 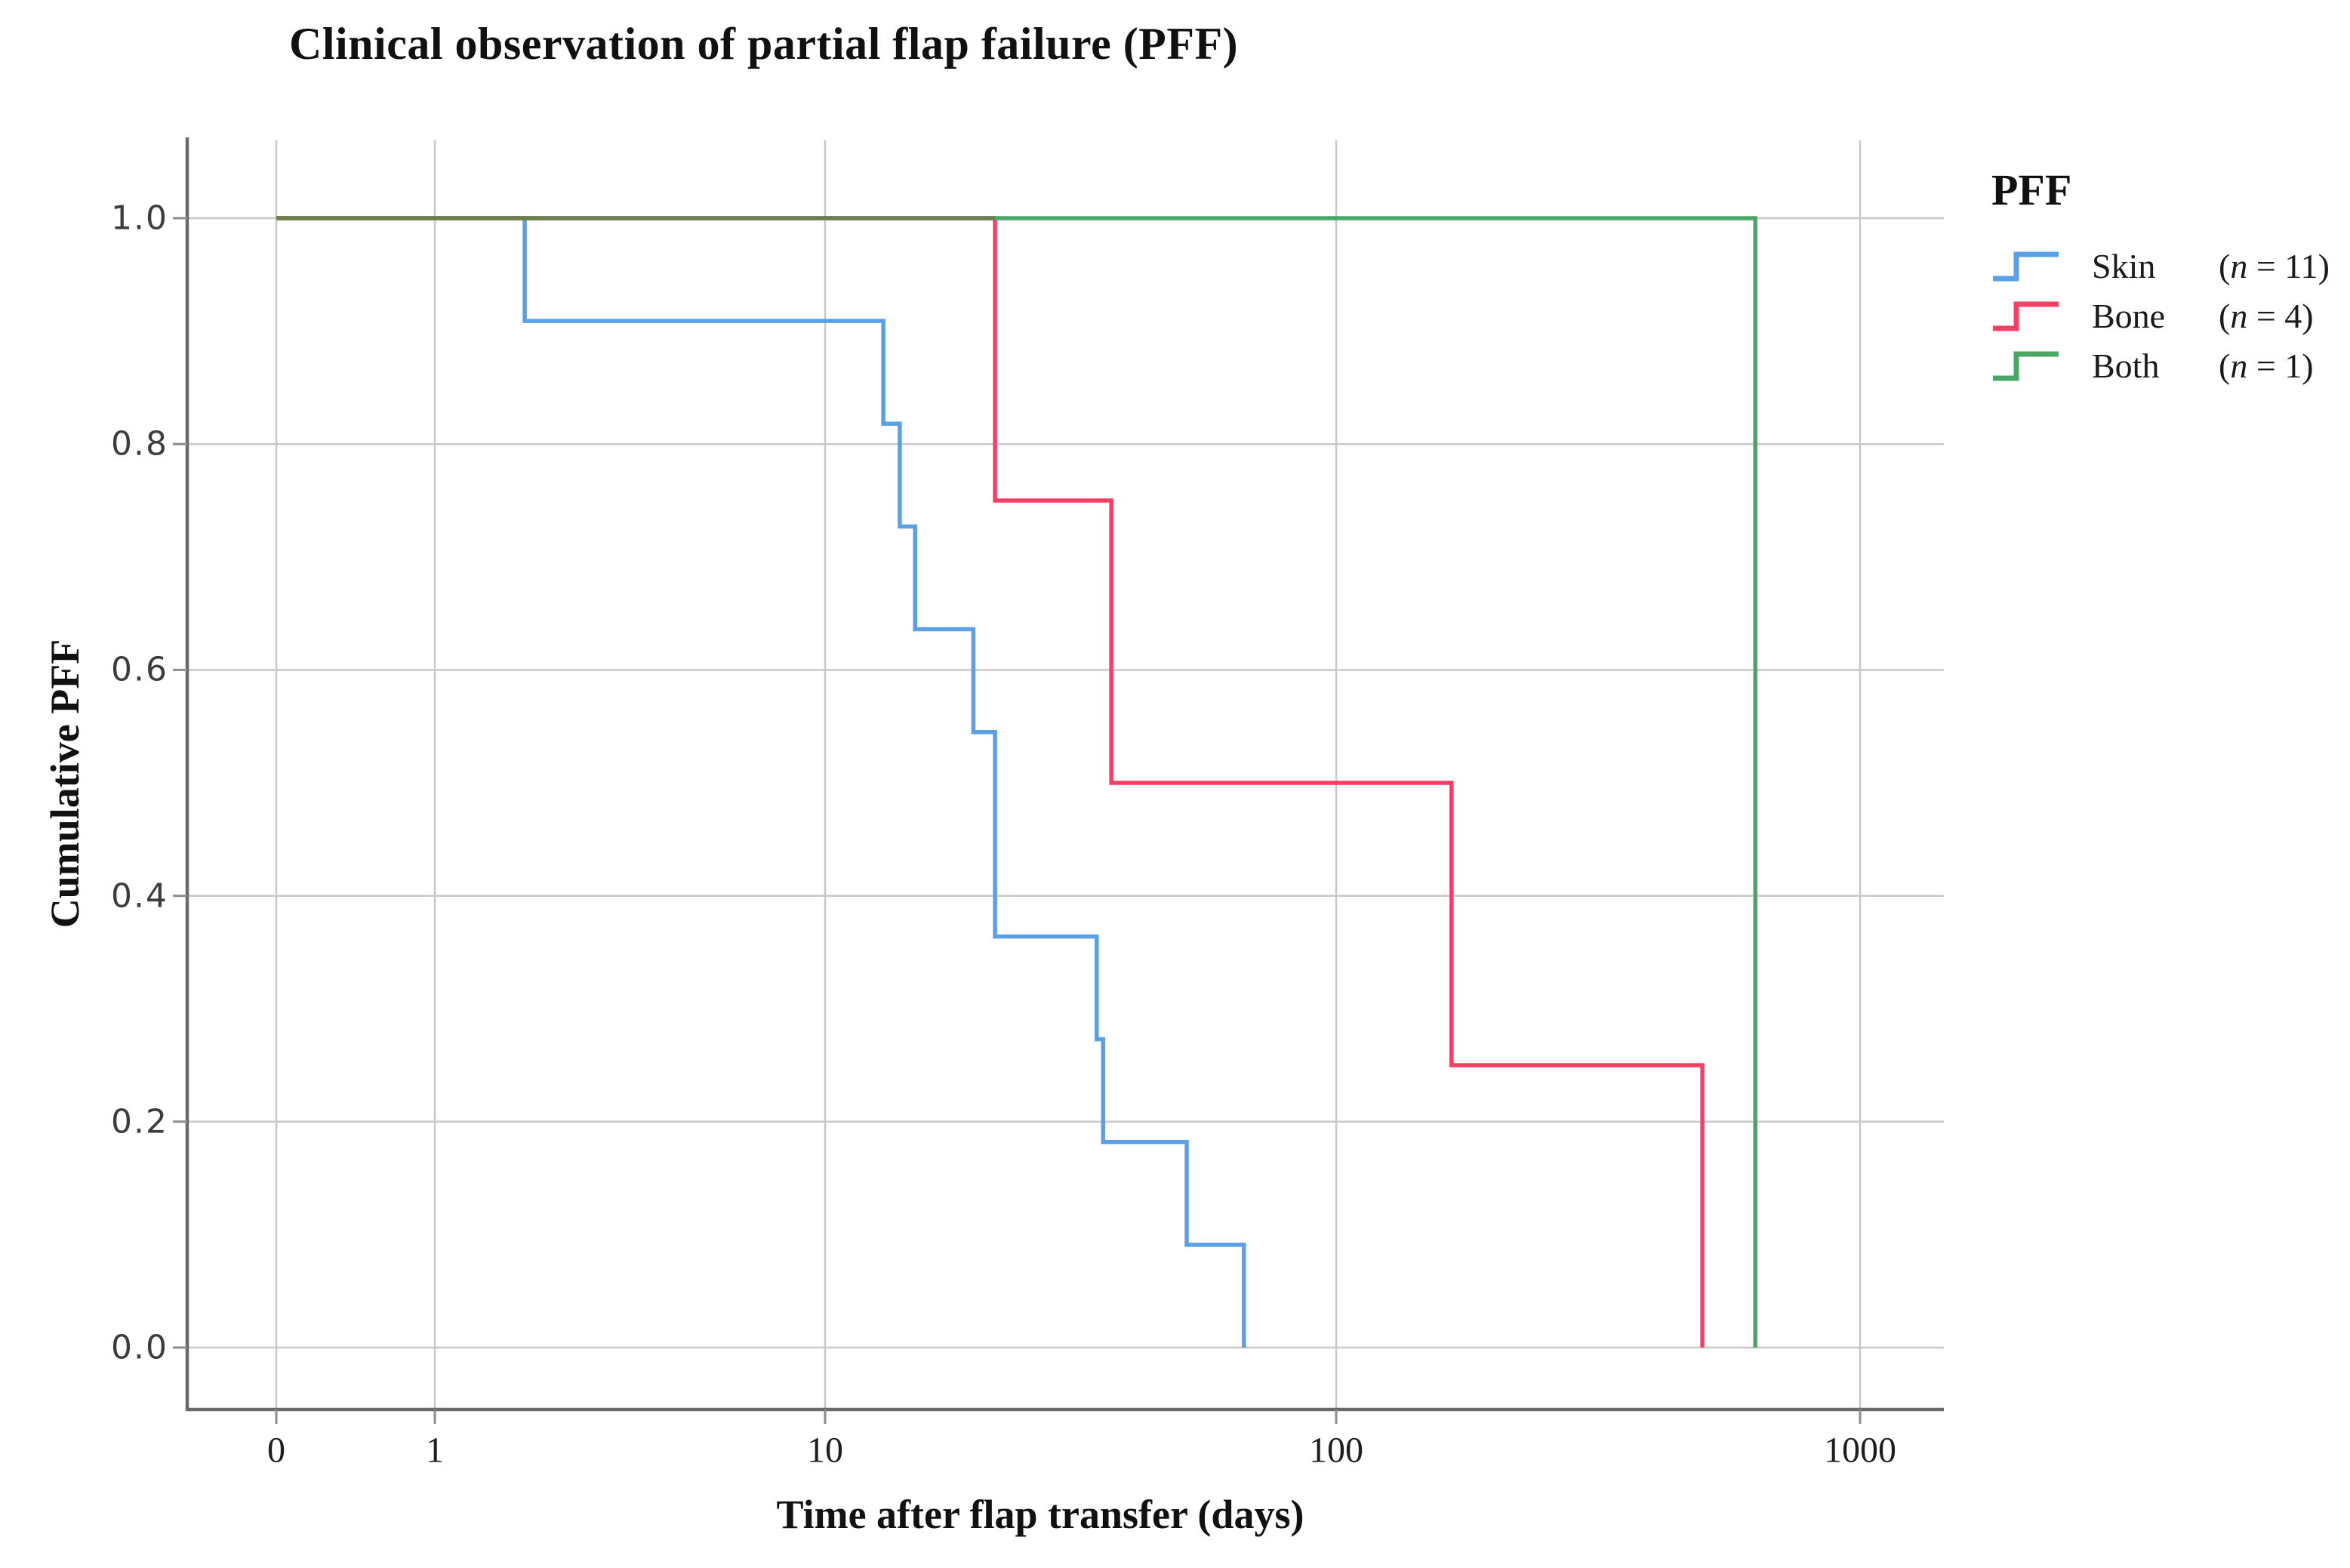 I want to click on y-tick-label: 0.6, so click(x=139, y=669).